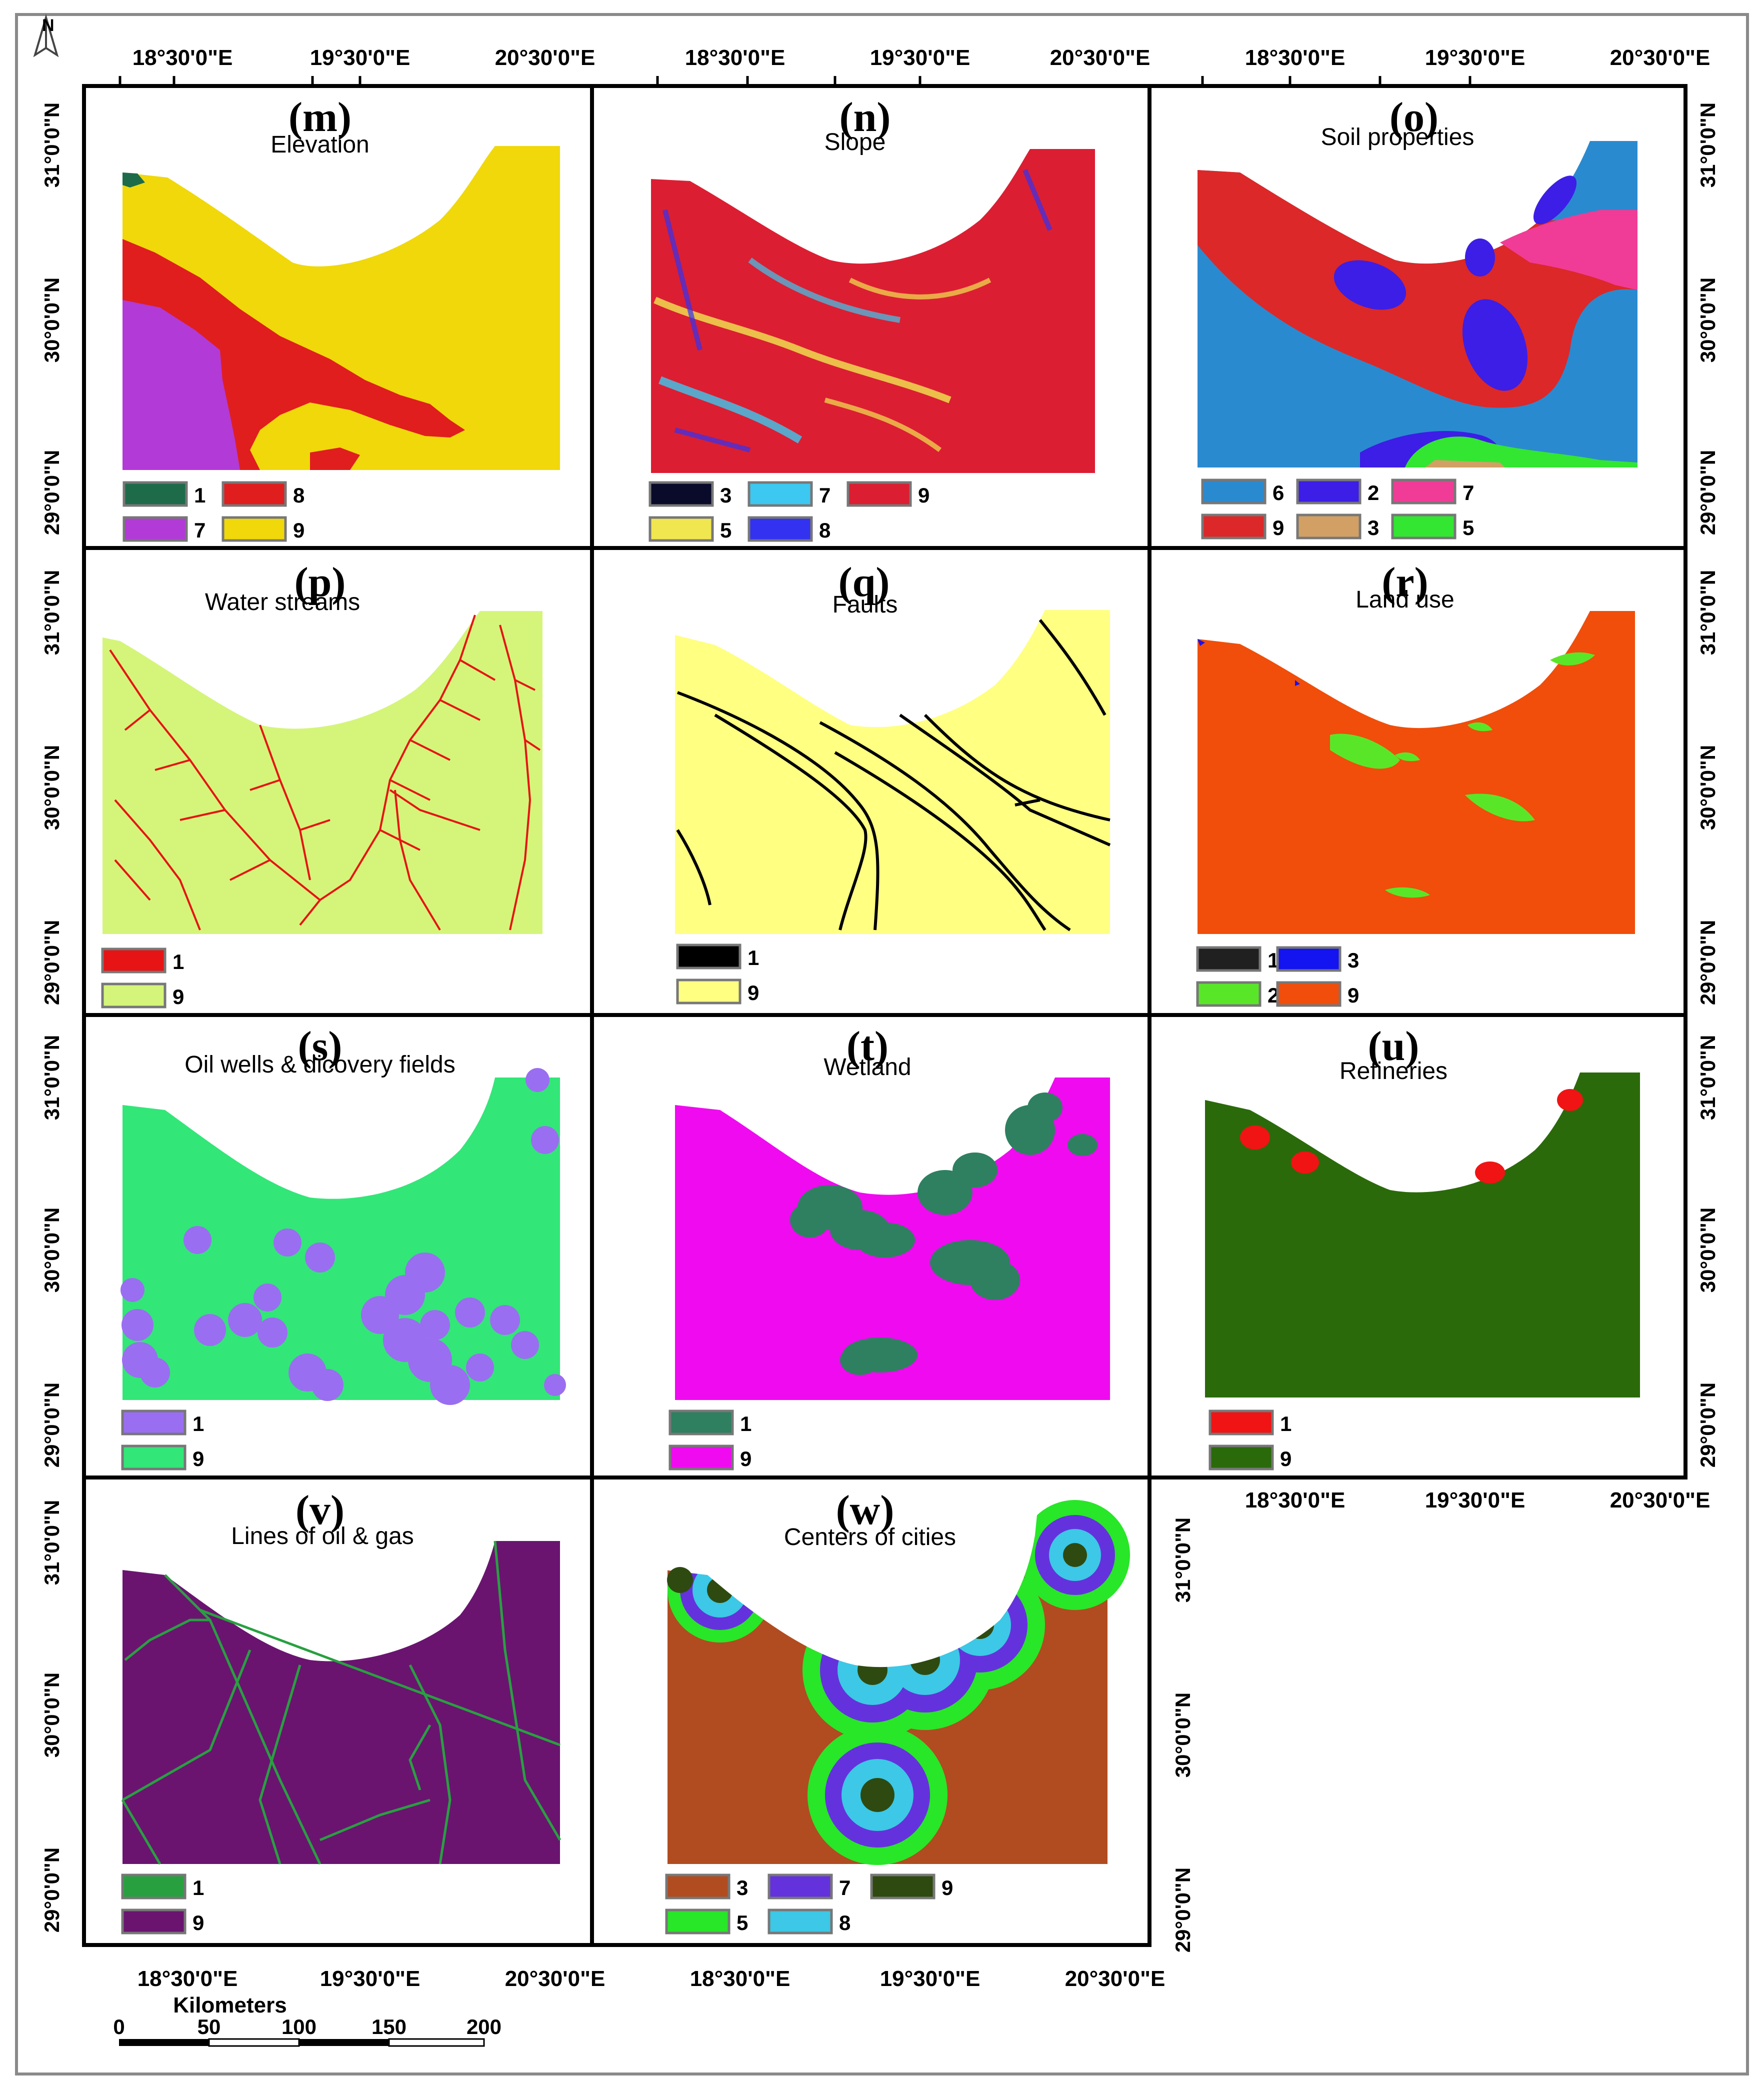  Describe the element at coordinates (1325, 783) in the screenshot. I see `panel-r: (r)Land use 1 32 9` at that location.